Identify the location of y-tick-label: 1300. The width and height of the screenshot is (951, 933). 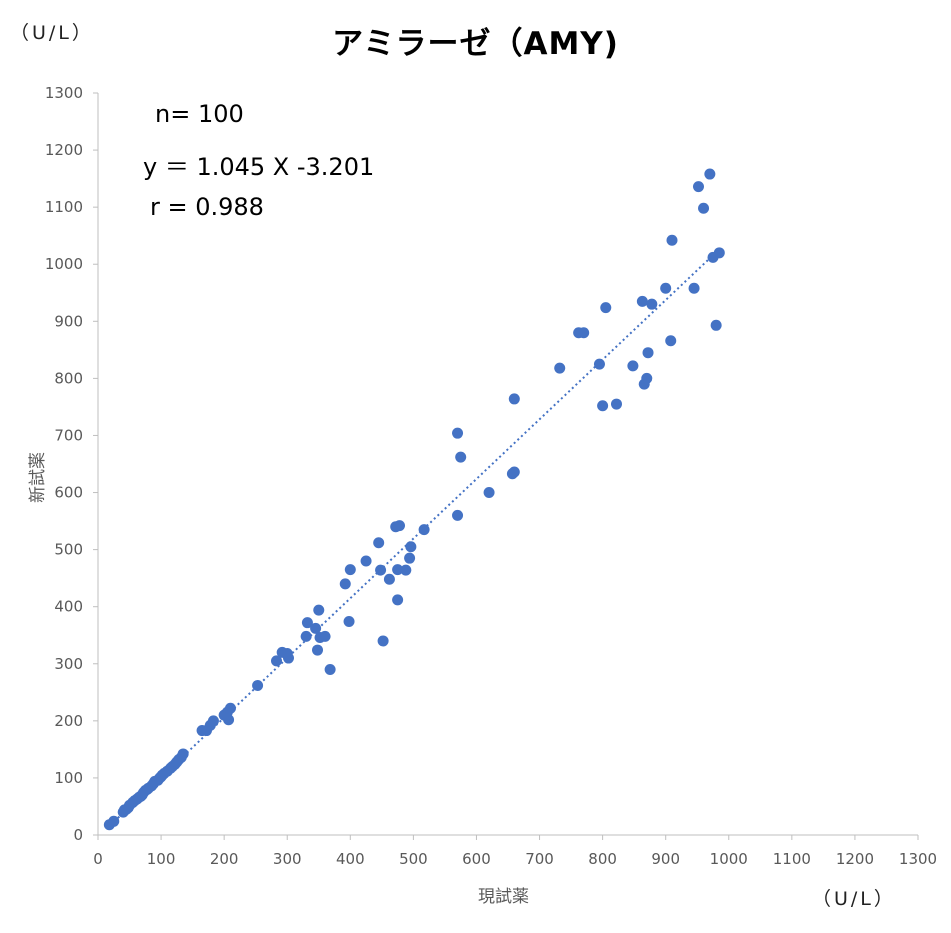
(64, 93).